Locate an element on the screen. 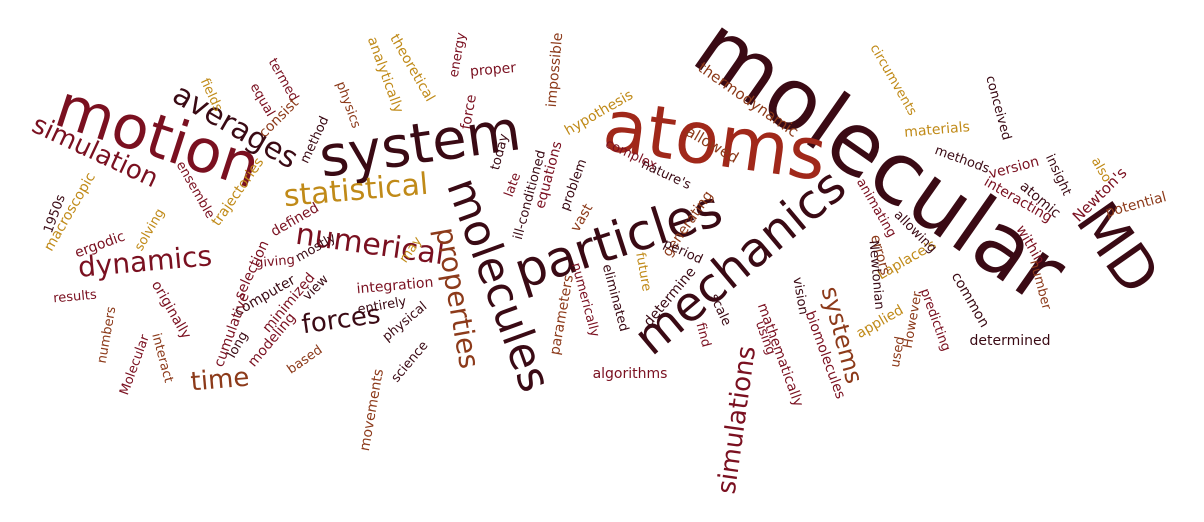  word-impossible: impossible is located at coordinates (555, 70).